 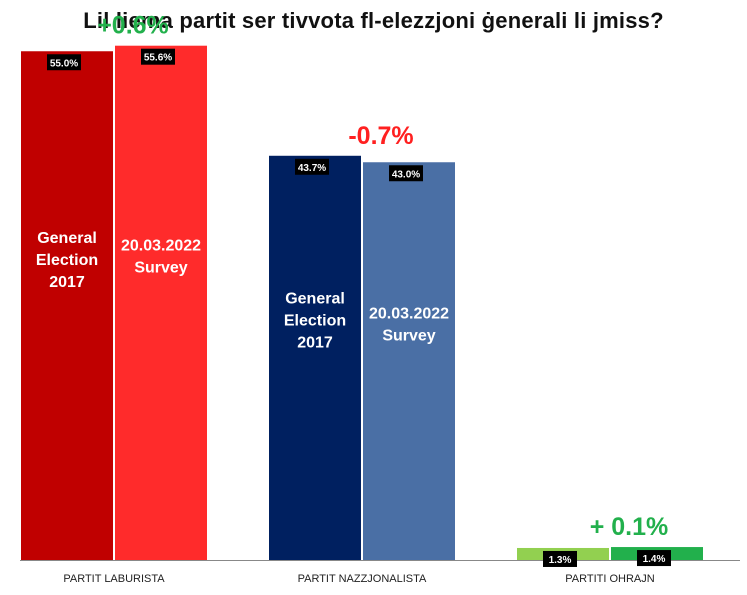 I want to click on value-label: 1.3%, so click(x=560, y=560).